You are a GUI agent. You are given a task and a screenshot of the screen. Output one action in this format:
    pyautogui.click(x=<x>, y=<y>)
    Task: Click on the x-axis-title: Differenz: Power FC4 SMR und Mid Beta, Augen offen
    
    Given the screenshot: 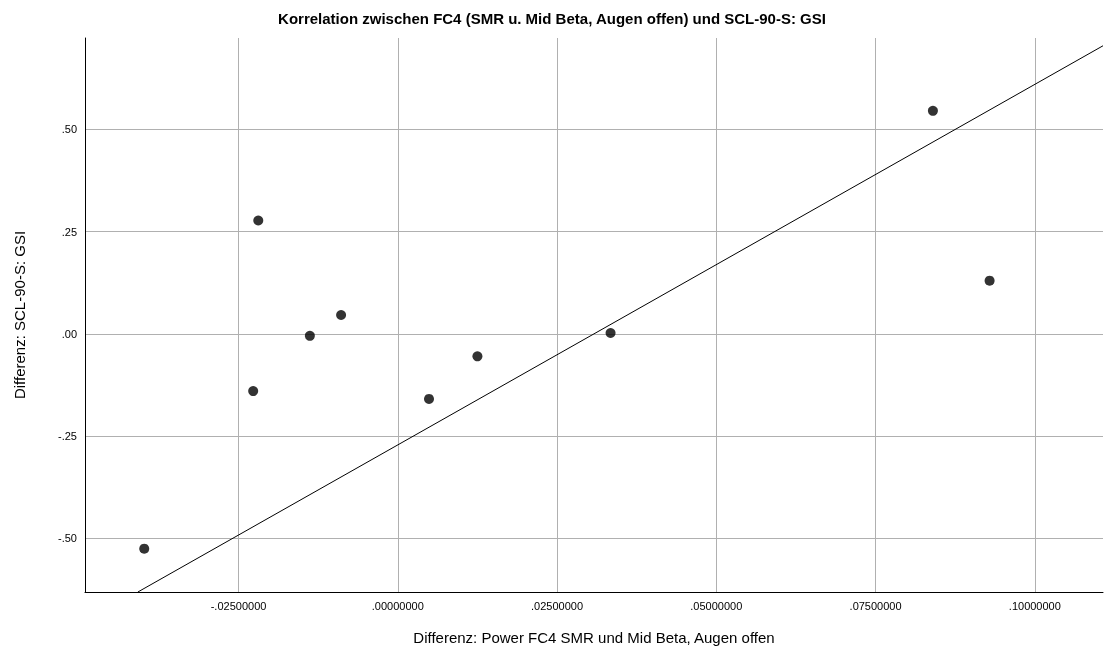 What is the action you would take?
    pyautogui.click(x=594, y=637)
    